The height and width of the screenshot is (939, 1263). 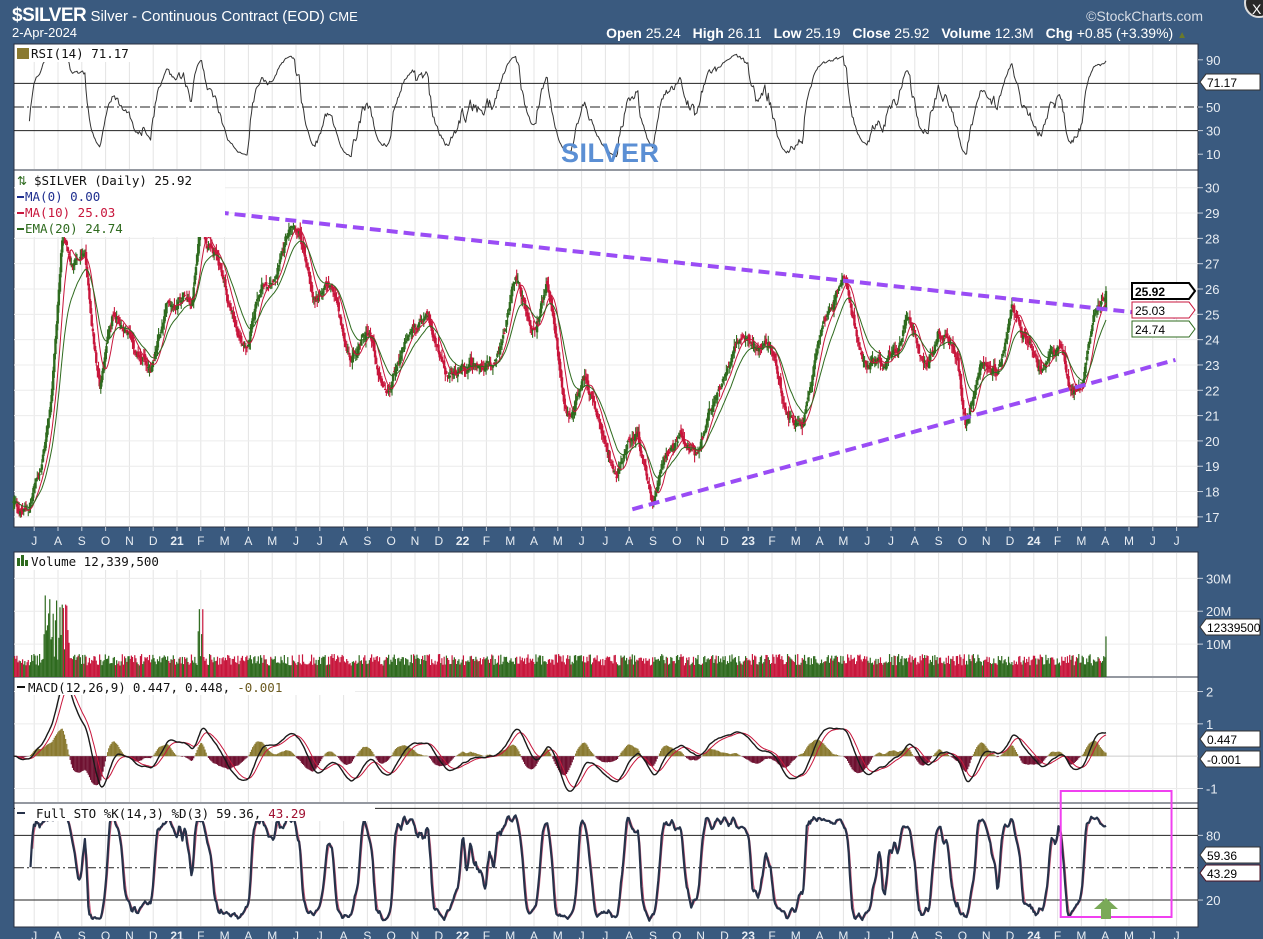 What do you see at coordinates (1212, 390) in the screenshot?
I see `price-axis-label: 22` at bounding box center [1212, 390].